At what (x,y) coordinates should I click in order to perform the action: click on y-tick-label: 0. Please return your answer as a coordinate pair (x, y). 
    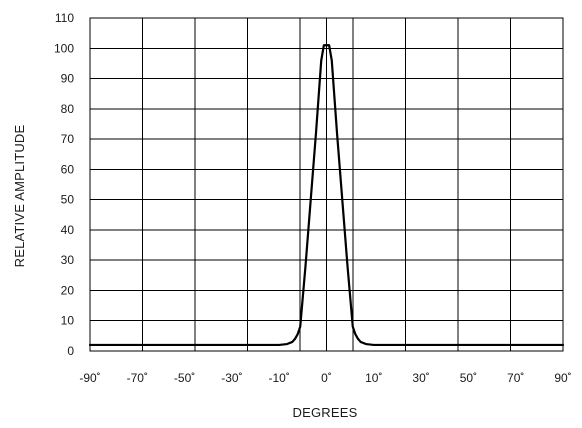
    Looking at the image, I should click on (70, 351).